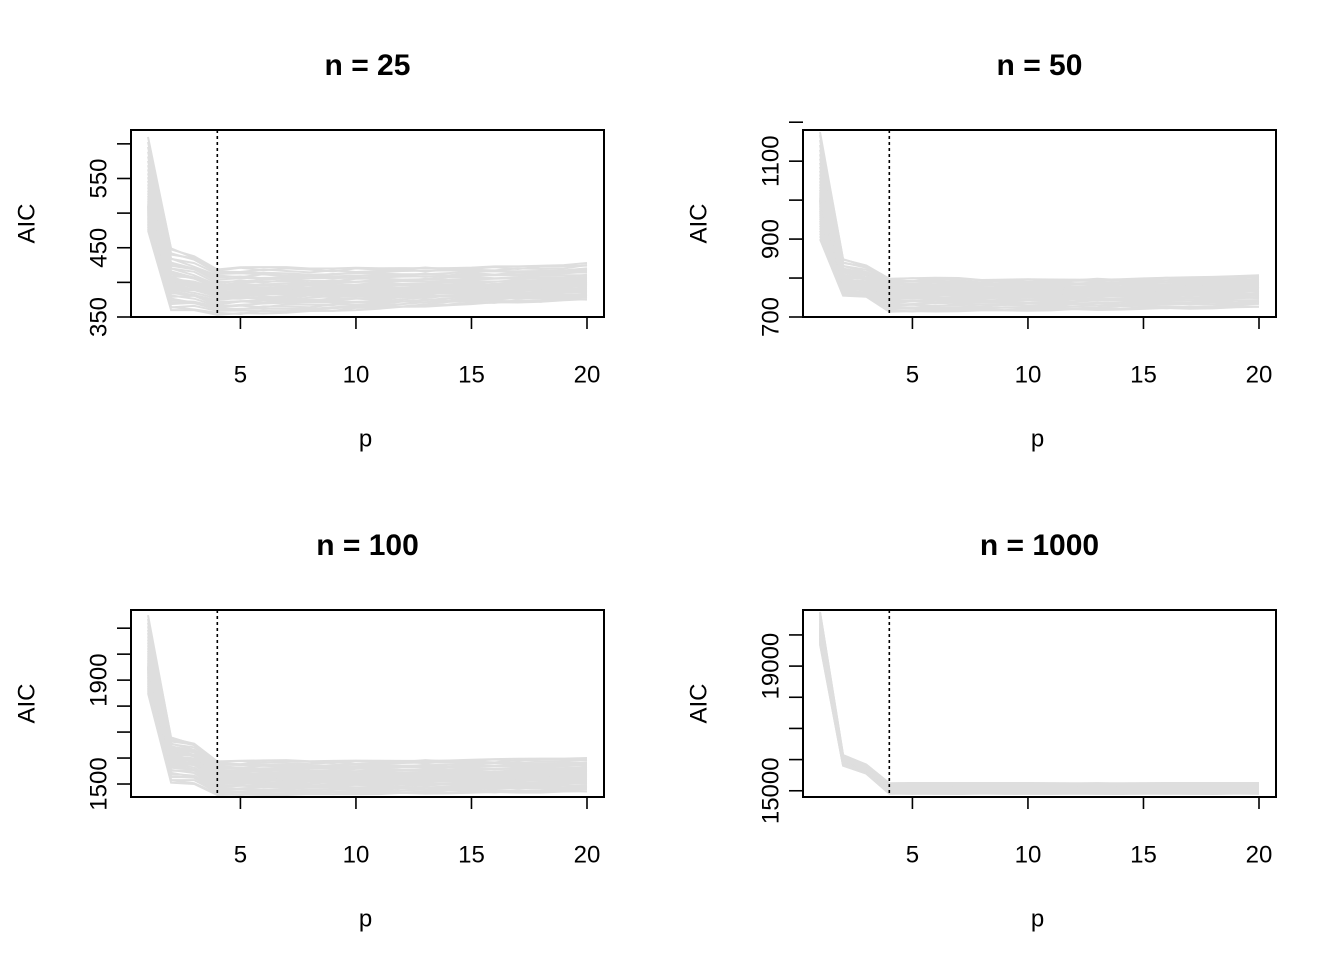  I want to click on y-tick-label: 1900, so click(98, 679).